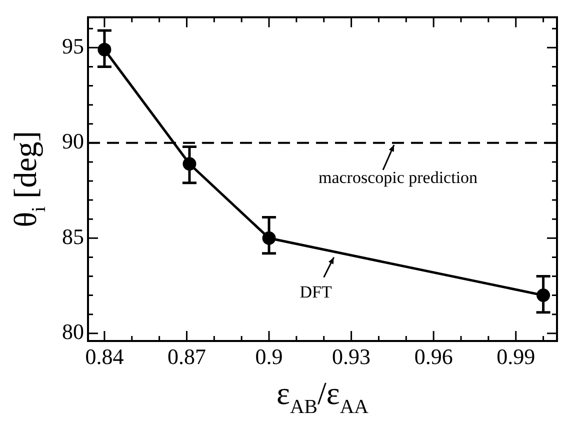 This screenshot has width=567, height=422. I want to click on x-tick-label: 0.96, so click(433, 356).